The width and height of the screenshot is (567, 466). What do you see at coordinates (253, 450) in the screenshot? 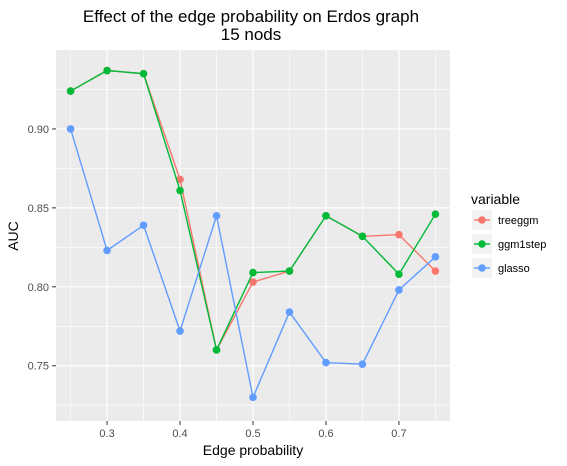
I see `x-axis-title: Edge probability` at bounding box center [253, 450].